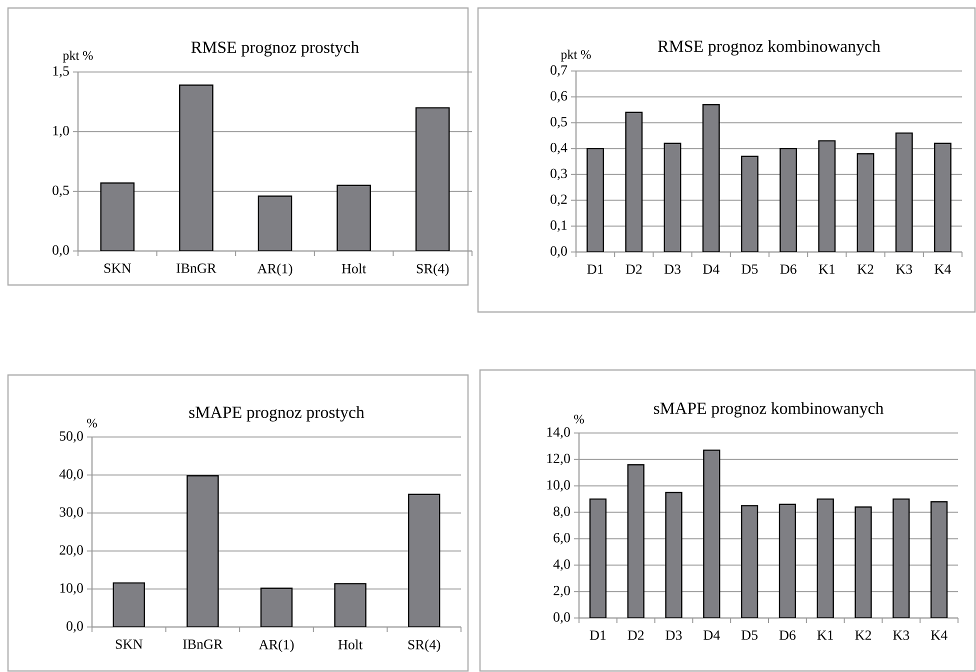 The width and height of the screenshot is (976, 672). I want to click on y-tick-label: 1,0, so click(61, 132).